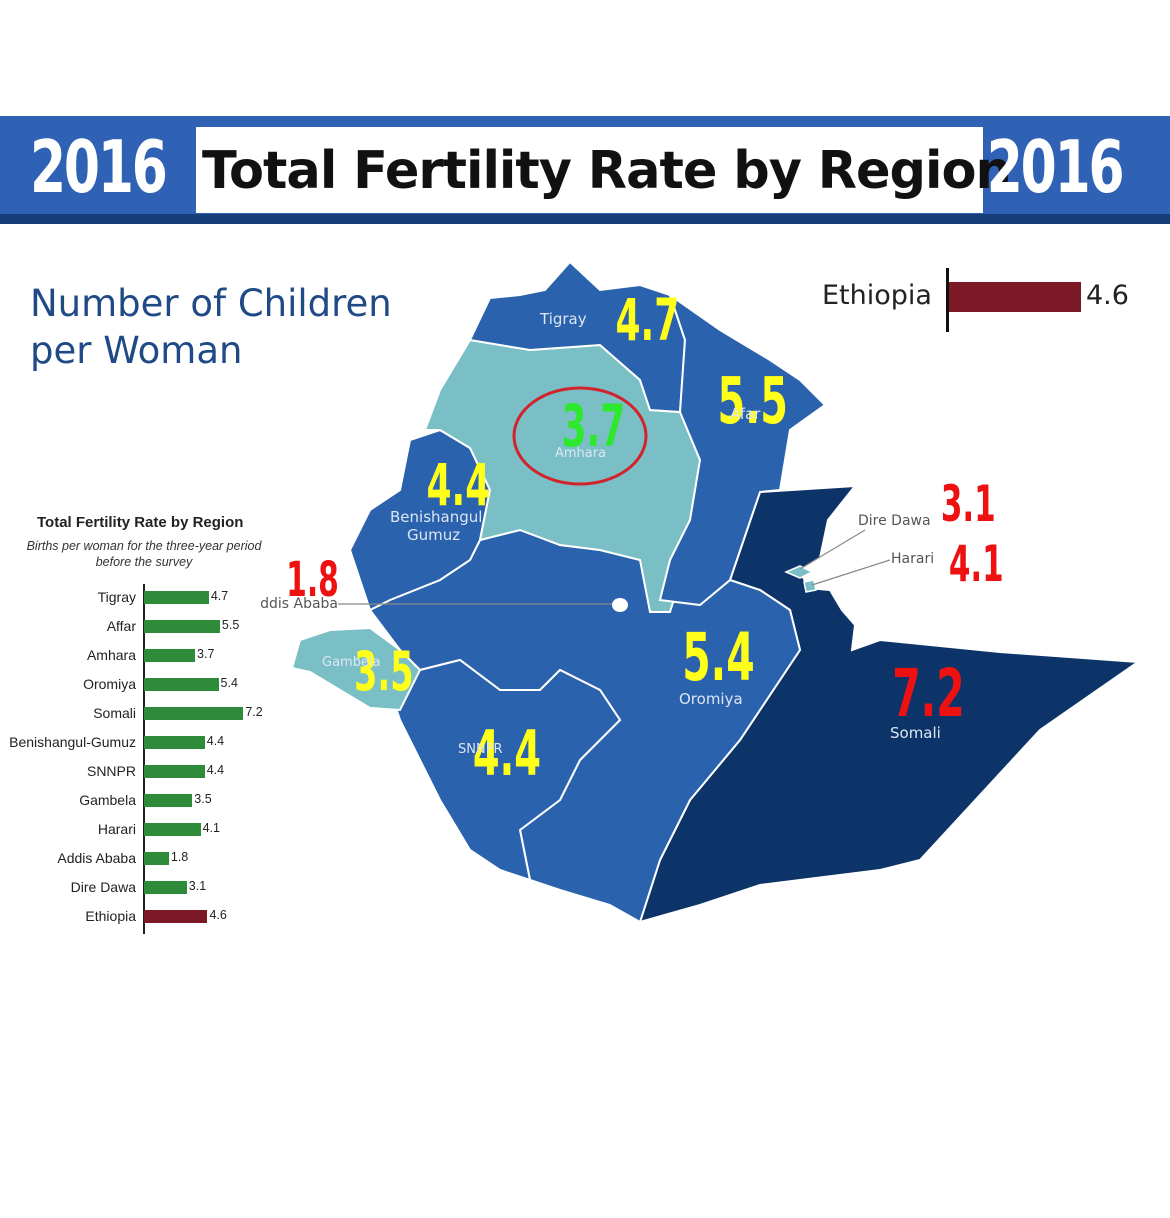 The image size is (1170, 1218). I want to click on chart-row: Tigray 4.7, so click(131, 597).